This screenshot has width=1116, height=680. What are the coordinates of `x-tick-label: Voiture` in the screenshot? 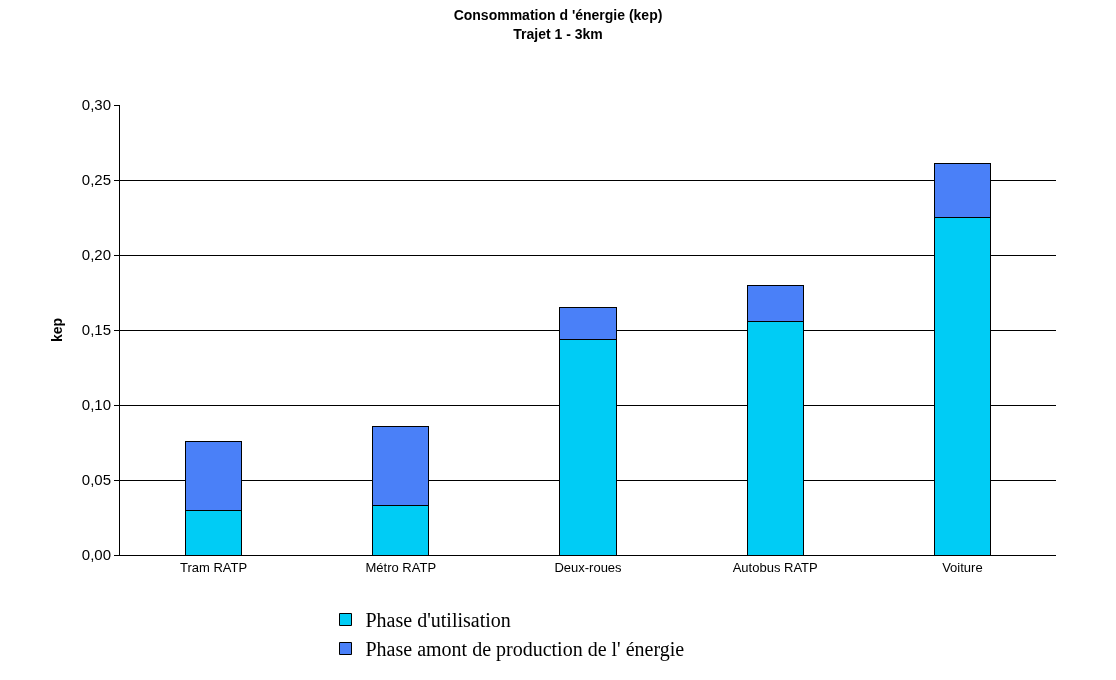 It's located at (962, 567).